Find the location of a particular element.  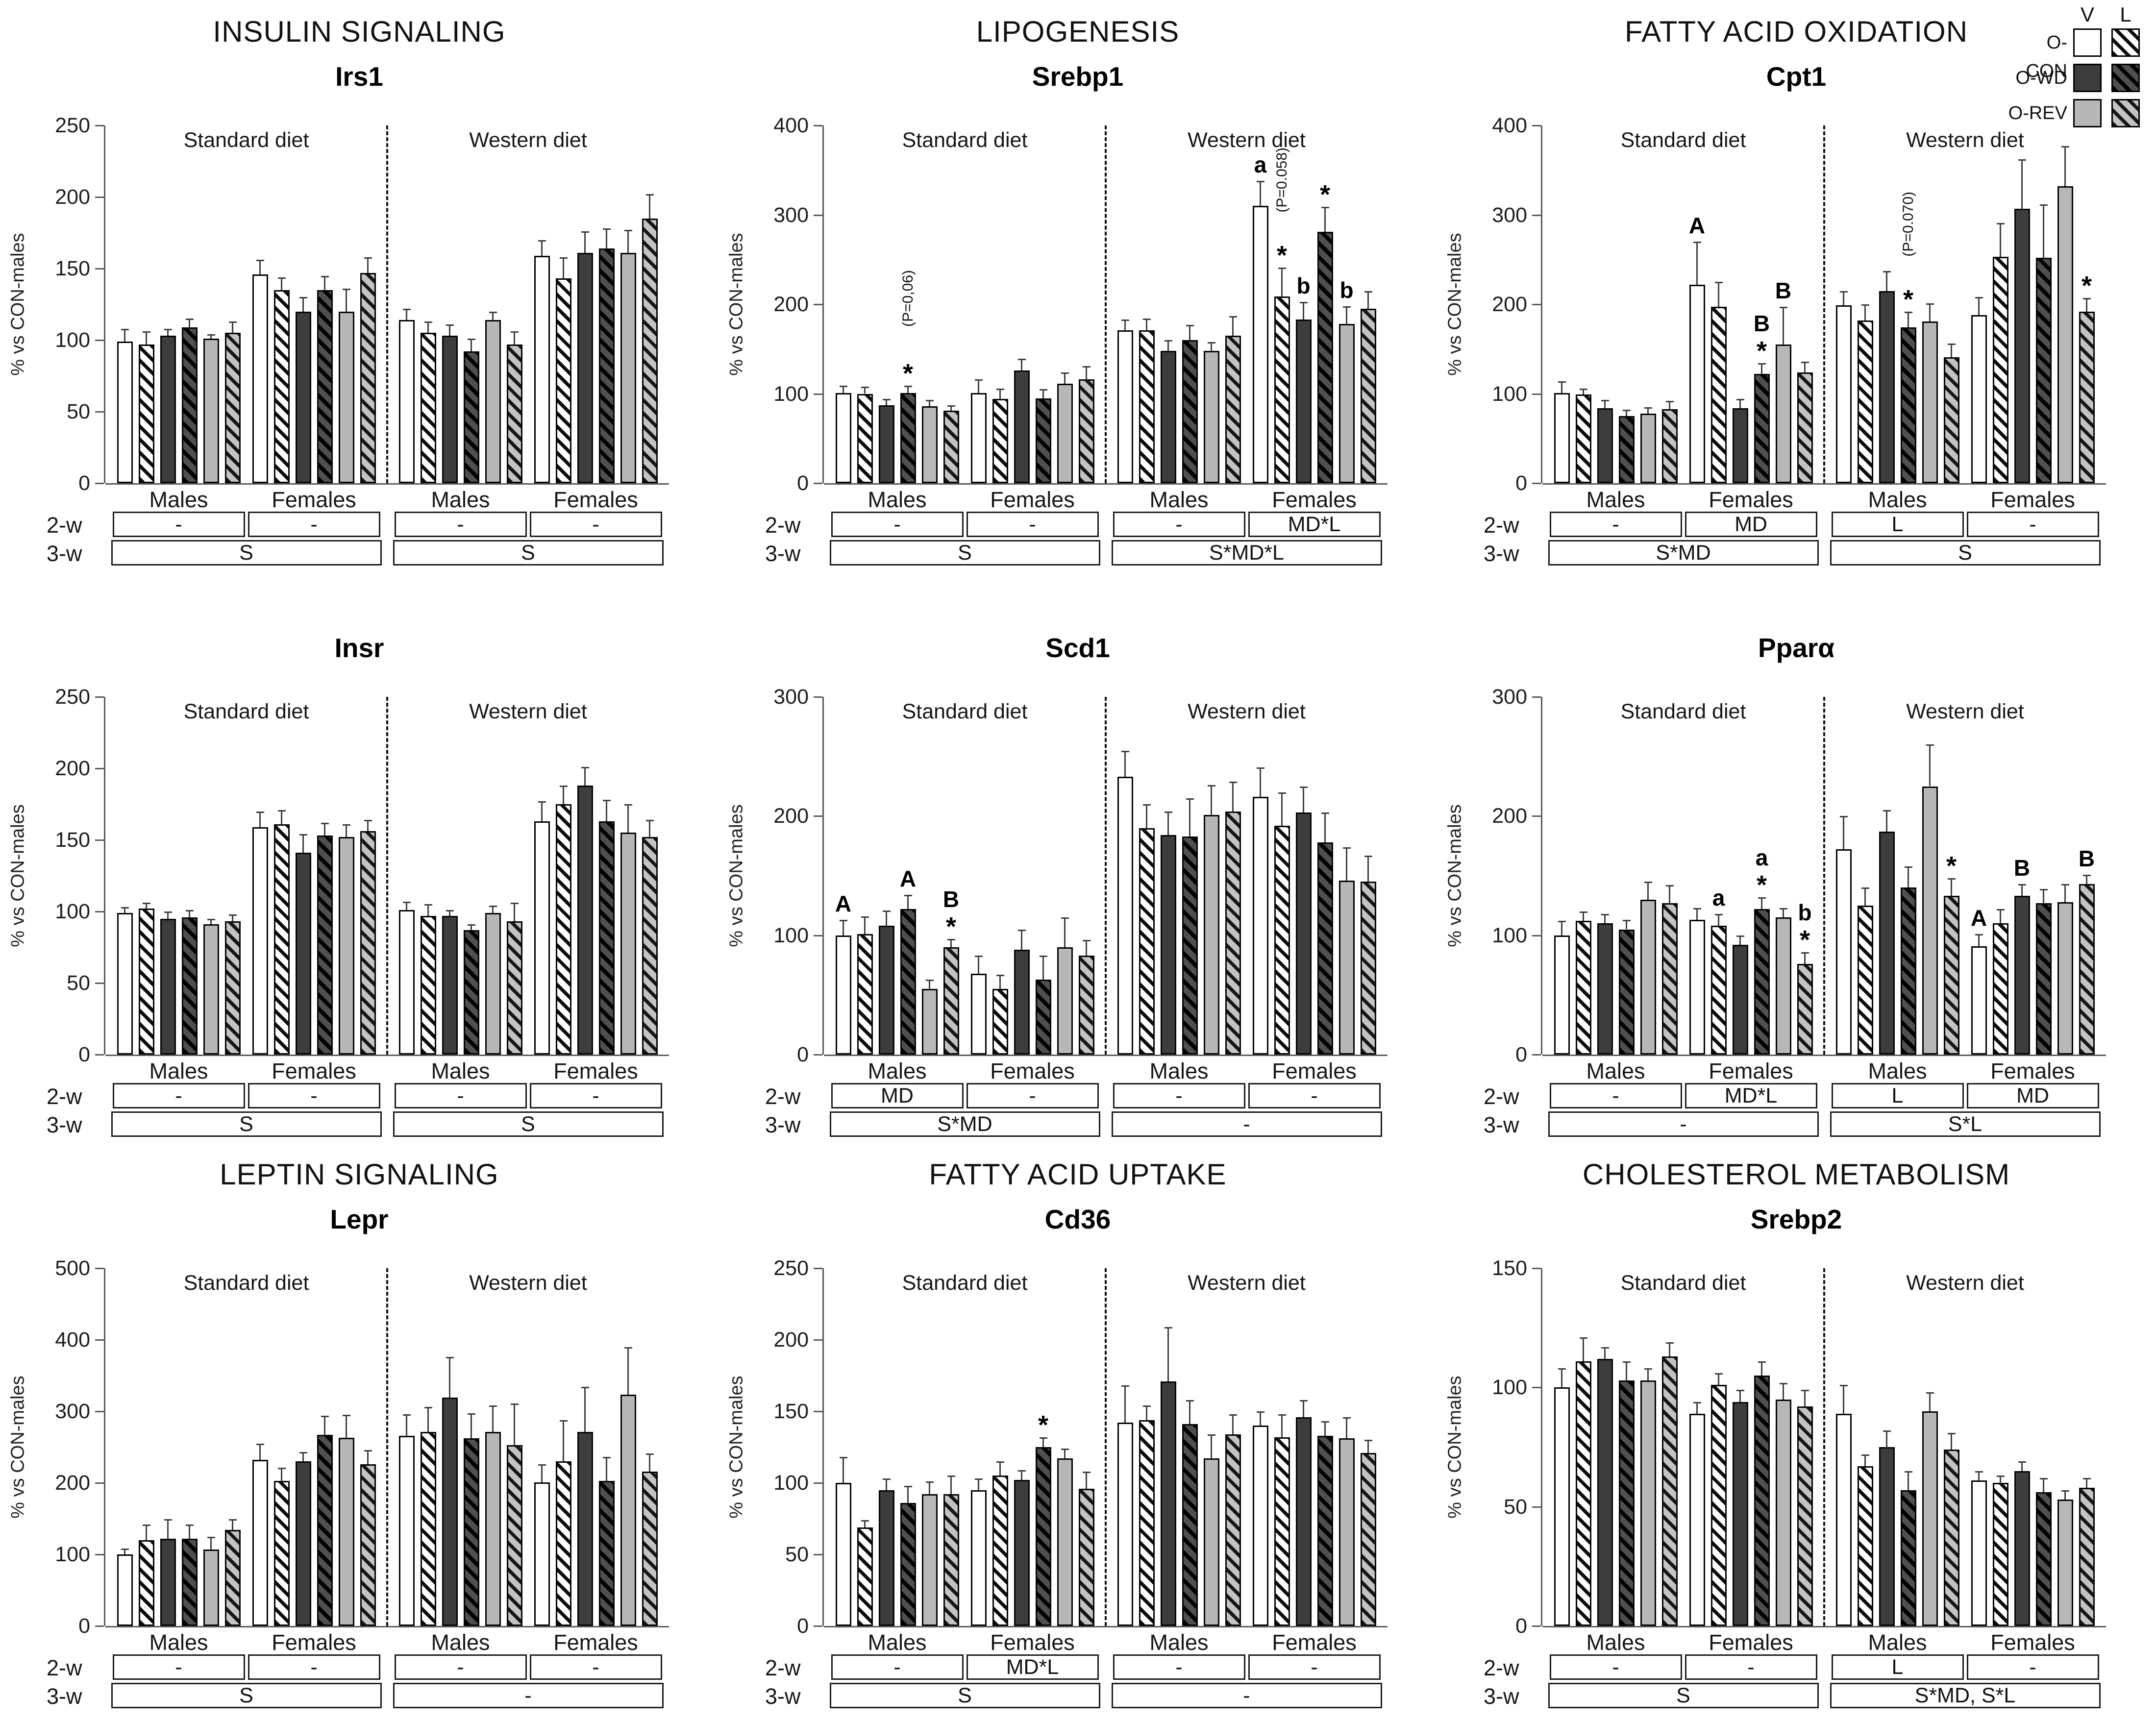

category-title: FATTY ACID OXIDATION is located at coordinates (1796, 31).